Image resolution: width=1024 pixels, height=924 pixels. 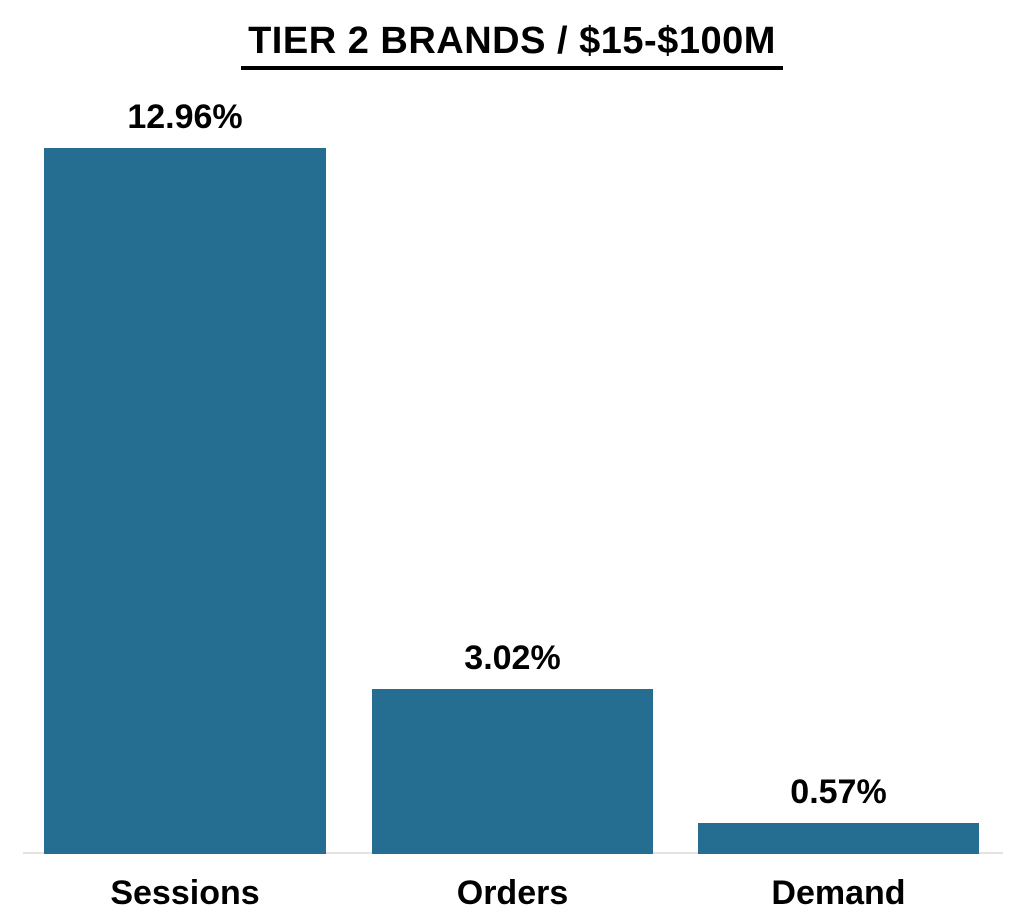 I want to click on bar-value-label-orders: 3.02%, so click(x=512, y=658).